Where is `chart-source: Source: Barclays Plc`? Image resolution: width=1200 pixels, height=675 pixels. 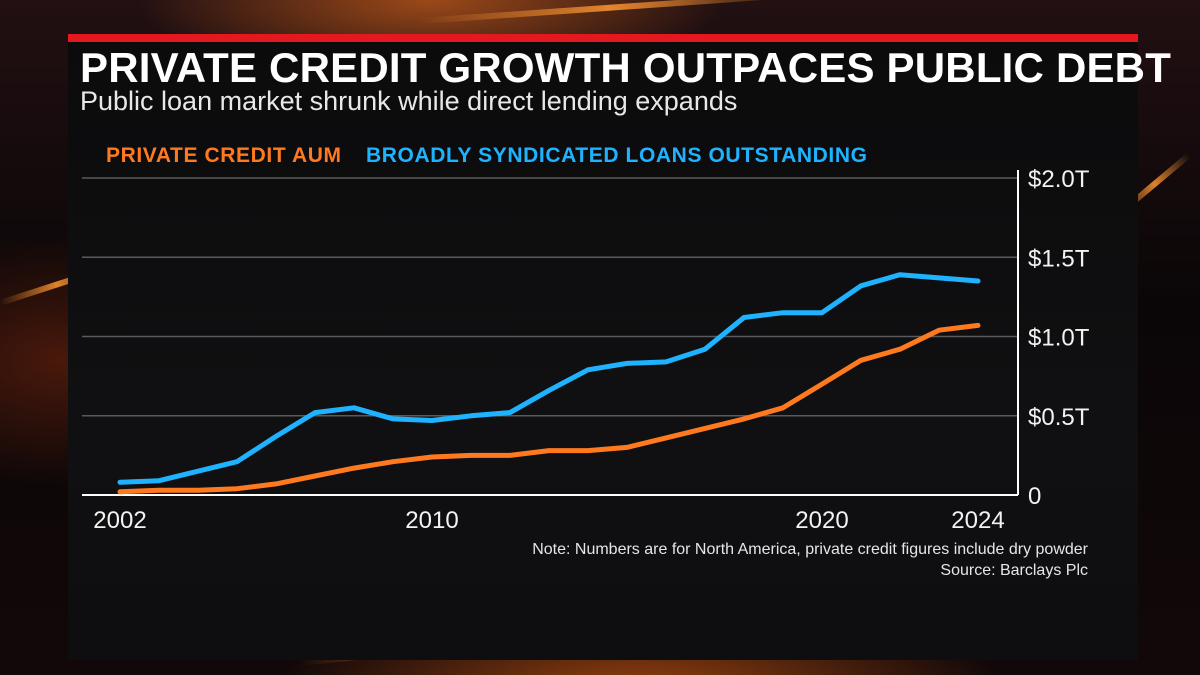
chart-source: Source: Barclays Plc is located at coordinates (1014, 570).